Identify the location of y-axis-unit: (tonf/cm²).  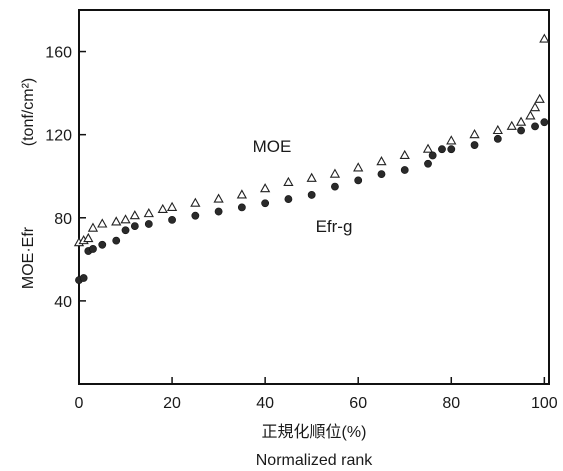
(28, 112).